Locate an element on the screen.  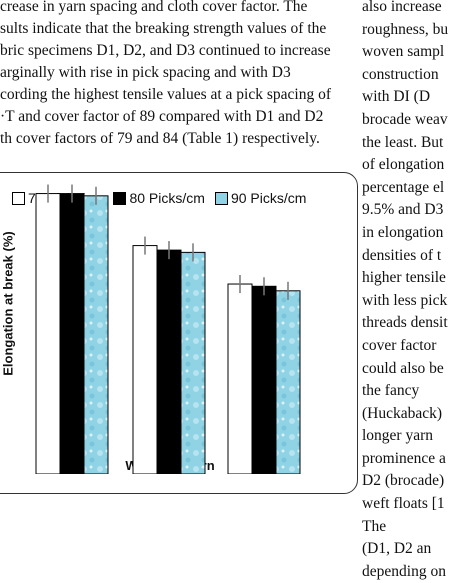
body-text-right-line: the fancy is located at coordinates (391, 391).